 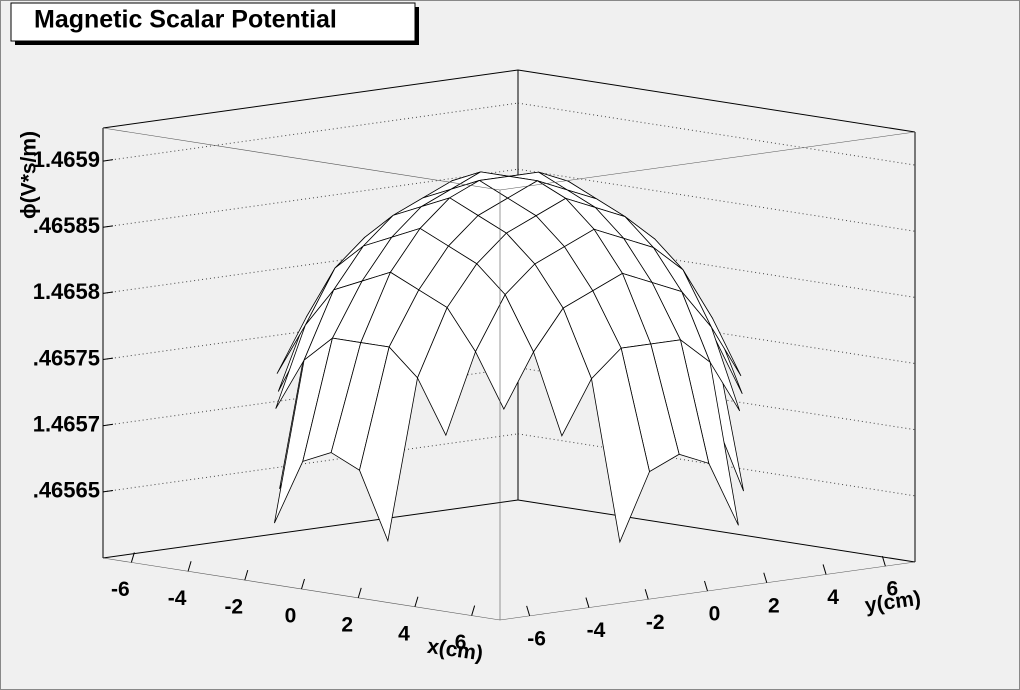 What do you see at coordinates (66, 159) in the screenshot?
I see `z-tick-label: 1.4659` at bounding box center [66, 159].